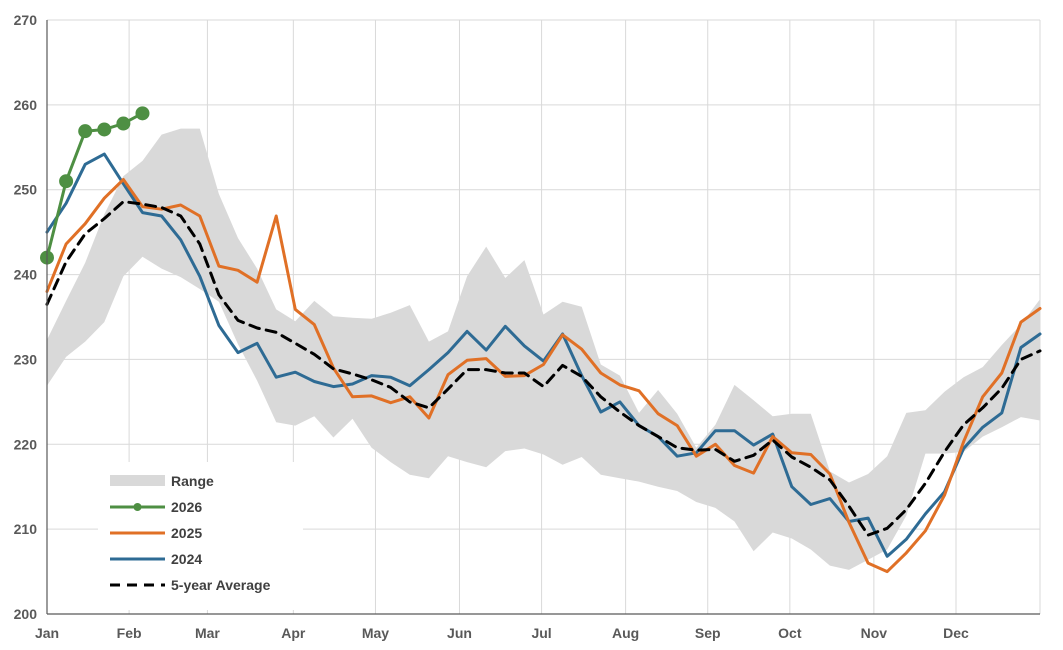 The width and height of the screenshot is (1063, 650). What do you see at coordinates (293, 633) in the screenshot?
I see `x-tick-label: Apr` at bounding box center [293, 633].